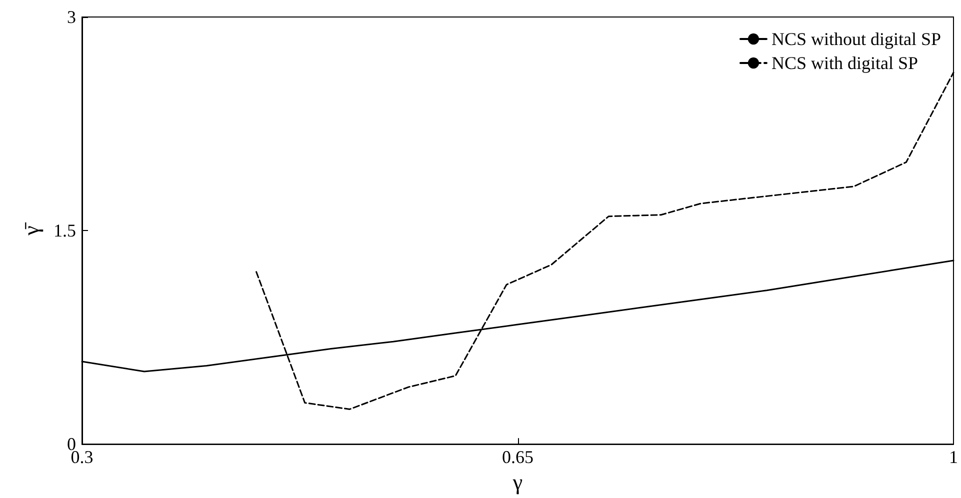  I want to click on x-tick-label: 0.65, so click(518, 457).